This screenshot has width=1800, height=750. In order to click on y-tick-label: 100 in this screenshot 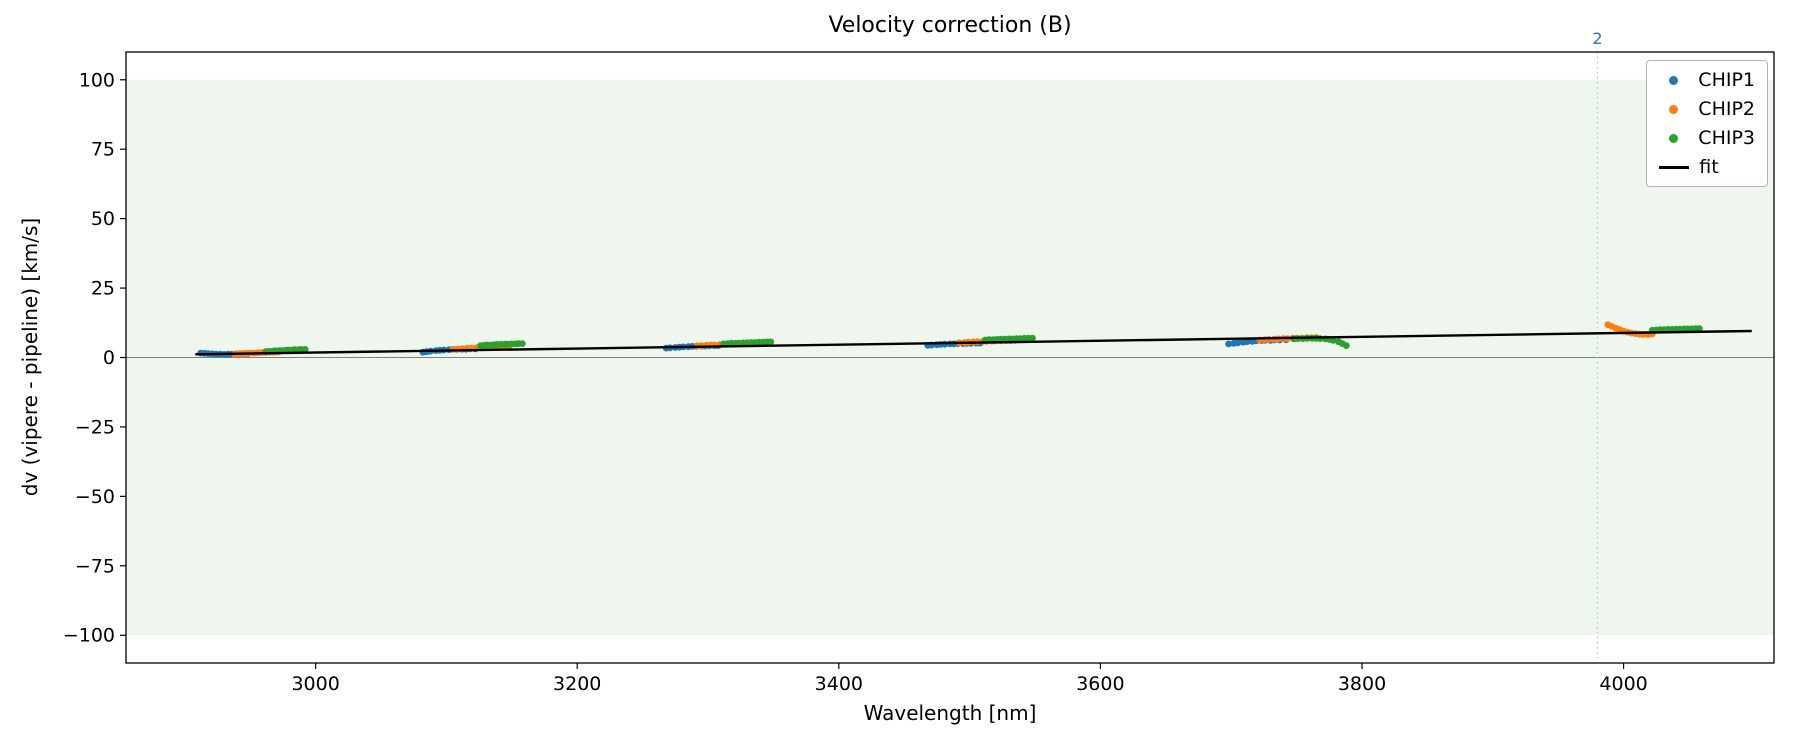, I will do `click(97, 80)`.